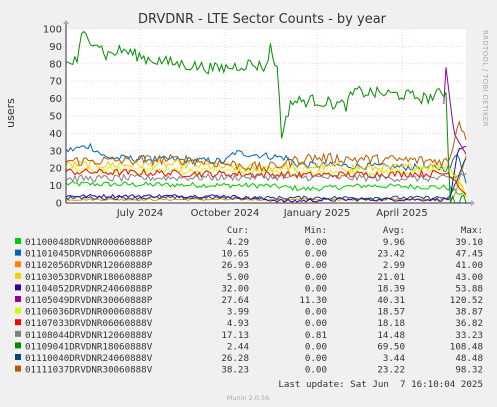  What do you see at coordinates (235, 288) in the screenshot?
I see `legend-cur-value: 32.00` at bounding box center [235, 288].